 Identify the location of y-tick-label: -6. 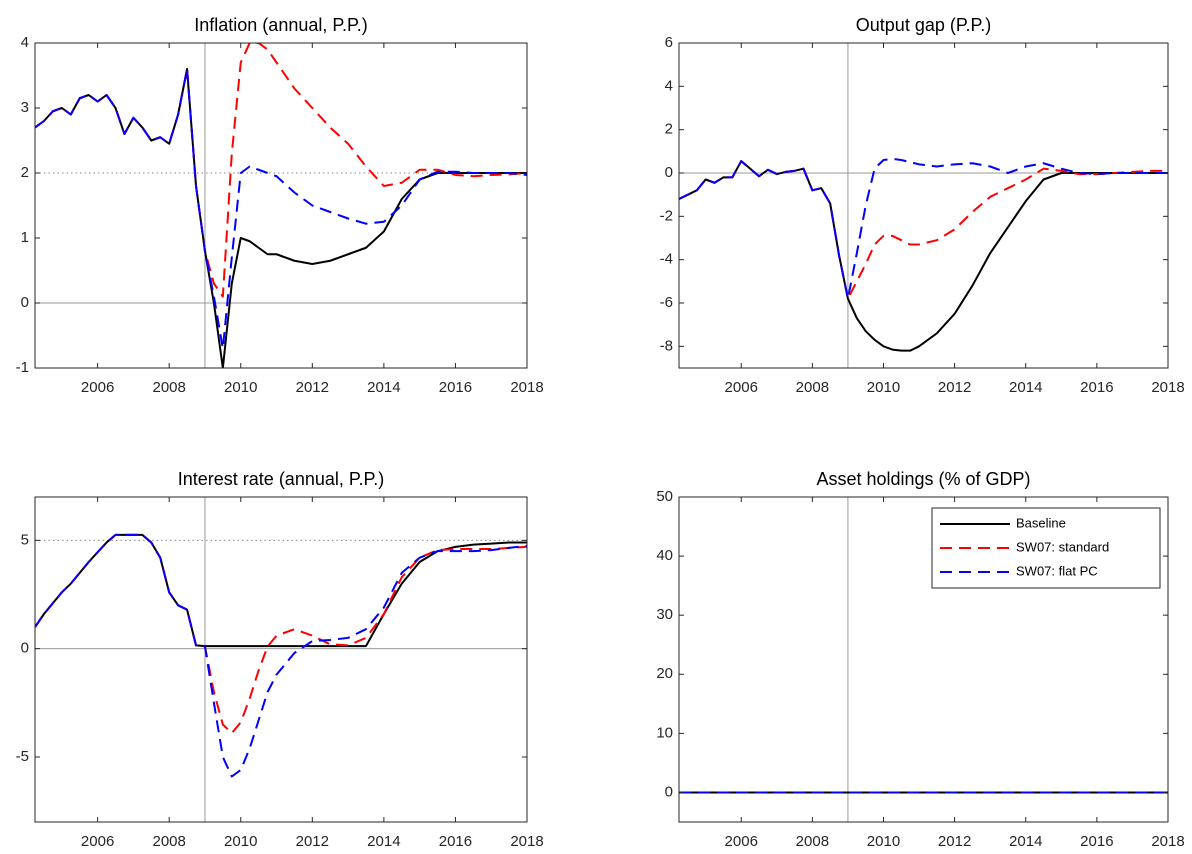
(666, 302).